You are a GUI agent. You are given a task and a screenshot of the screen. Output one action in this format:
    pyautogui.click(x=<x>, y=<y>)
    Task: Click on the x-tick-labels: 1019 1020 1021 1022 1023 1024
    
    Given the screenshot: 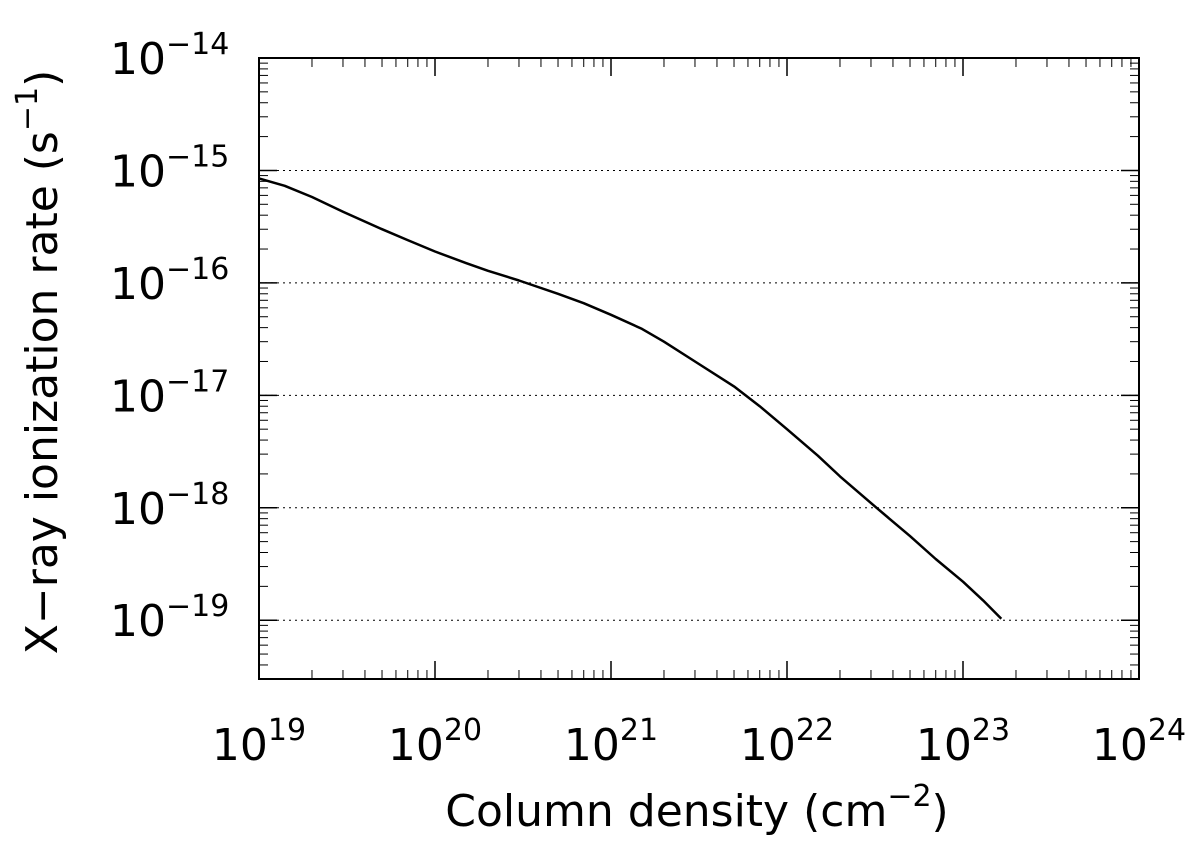 What is the action you would take?
    pyautogui.click(x=699, y=742)
    